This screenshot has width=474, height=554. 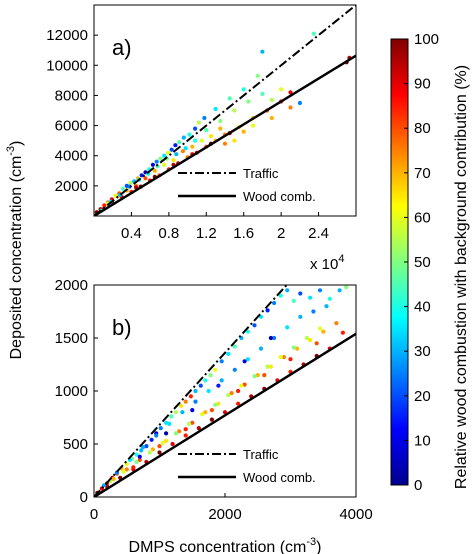 What do you see at coordinates (71, 95) in the screenshot?
I see `panel-a-ytick-label: 8000` at bounding box center [71, 95].